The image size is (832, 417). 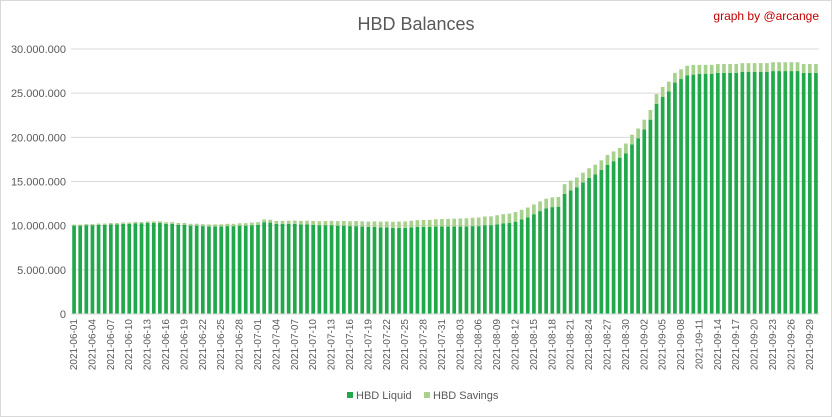 I want to click on x-tick-label: 2021-08-24, so click(x=589, y=345).